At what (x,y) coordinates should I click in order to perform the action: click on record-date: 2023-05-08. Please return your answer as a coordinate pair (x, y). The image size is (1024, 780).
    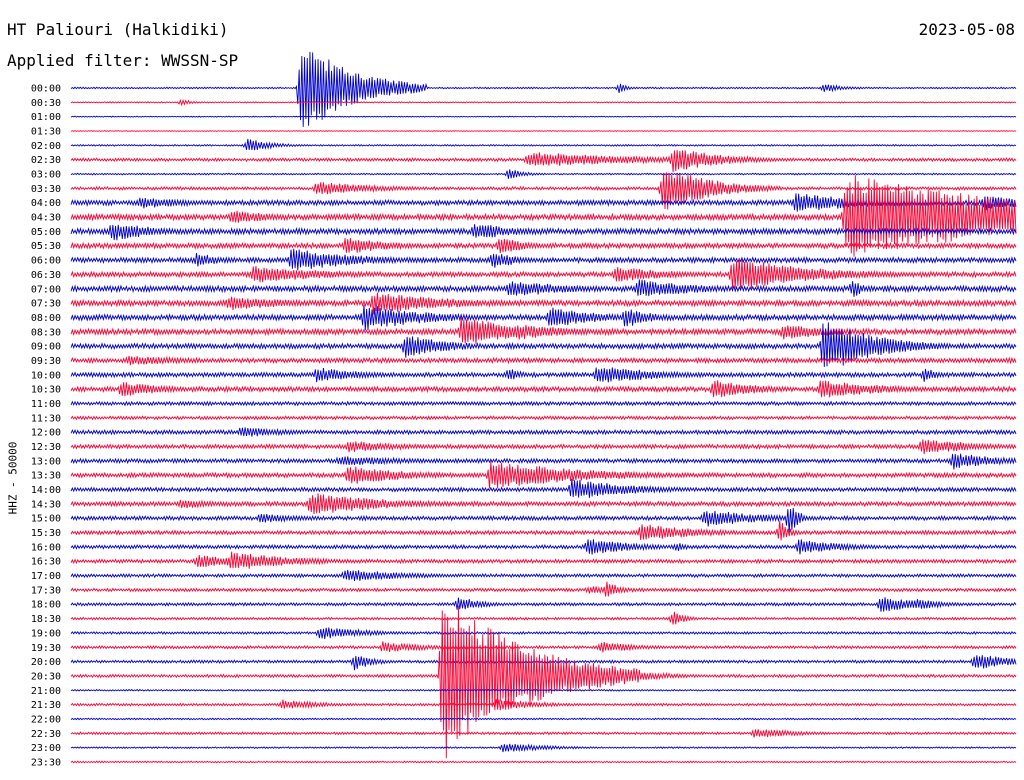
    Looking at the image, I should click on (966, 29).